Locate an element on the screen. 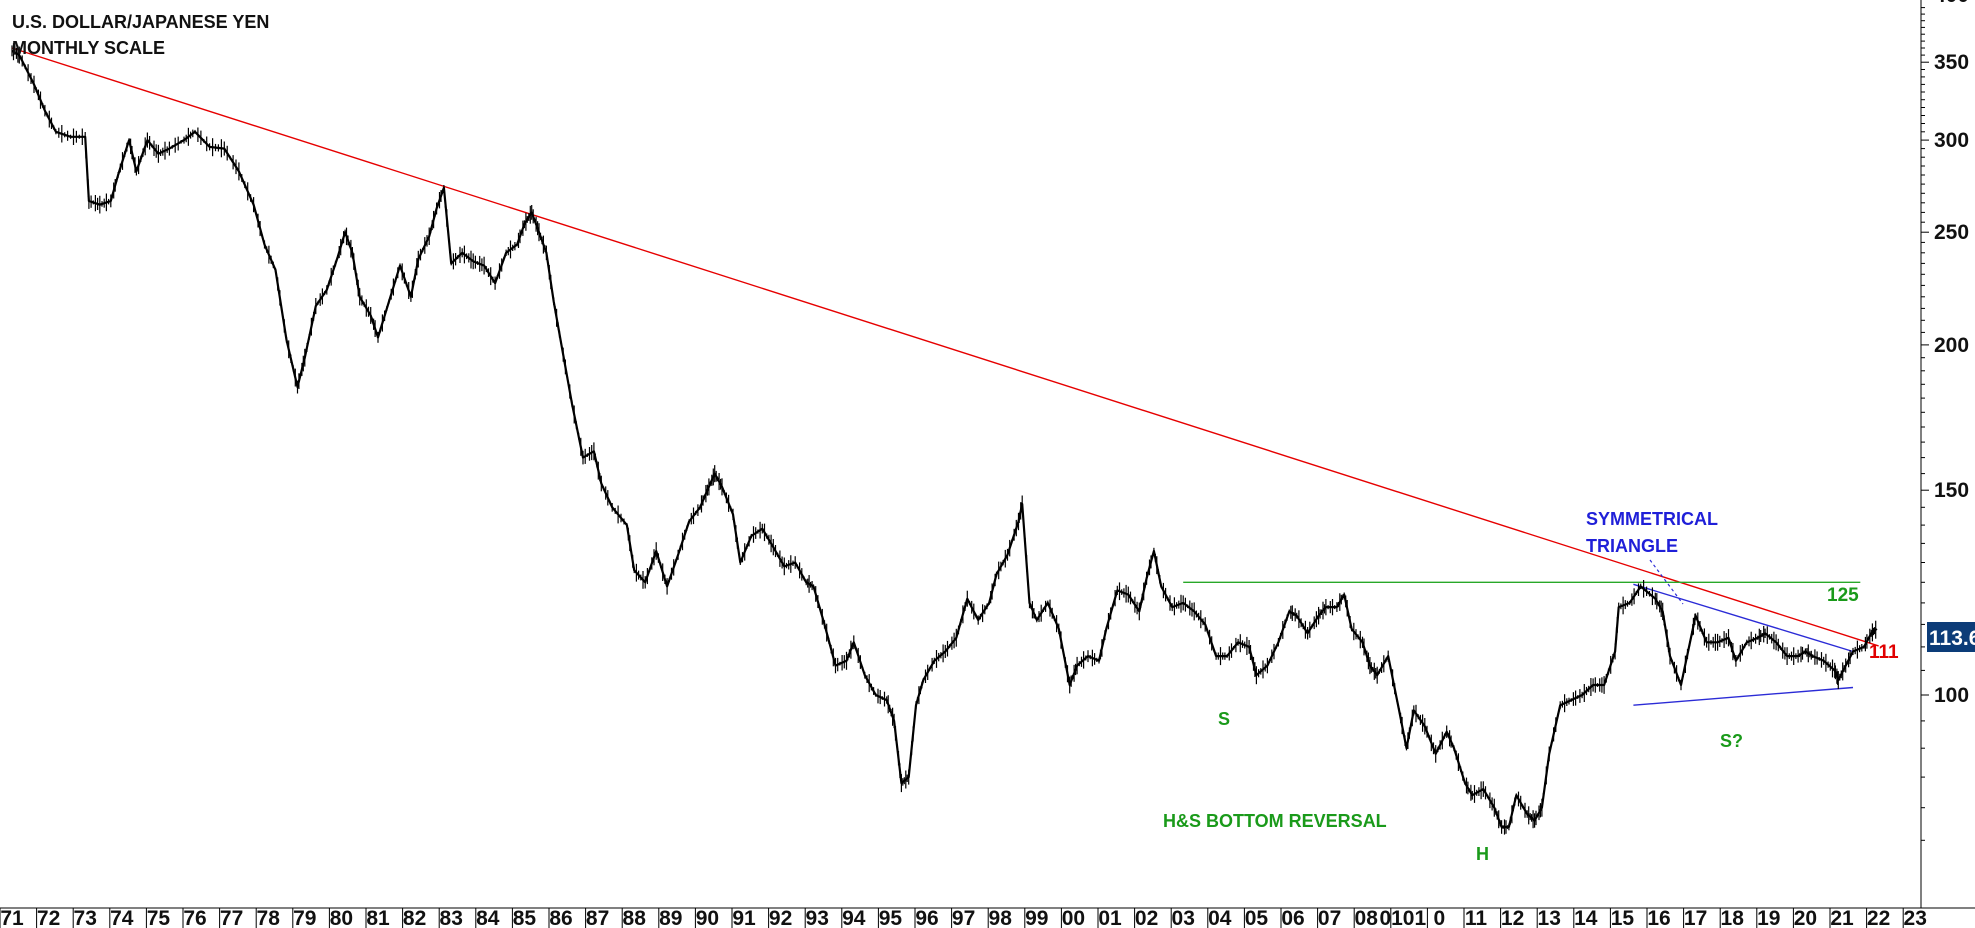  x-tick-label: 94 is located at coordinates (854, 917).